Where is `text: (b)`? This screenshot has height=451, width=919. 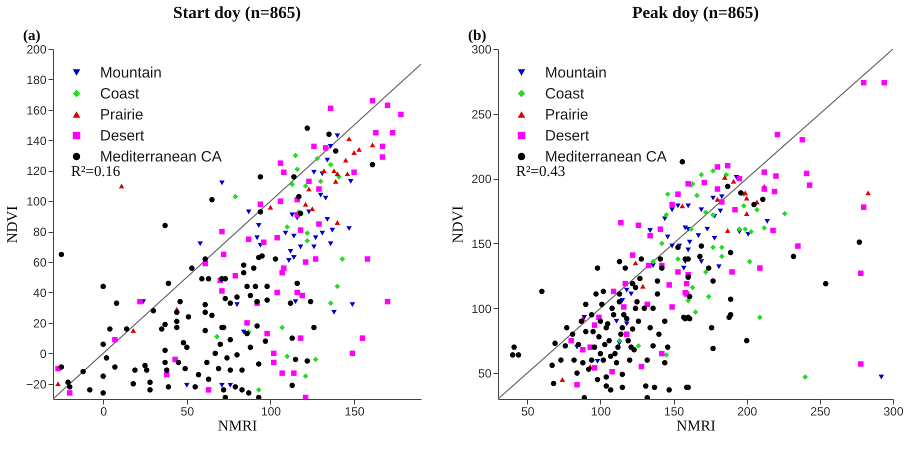 text: (b) is located at coordinates (477, 36).